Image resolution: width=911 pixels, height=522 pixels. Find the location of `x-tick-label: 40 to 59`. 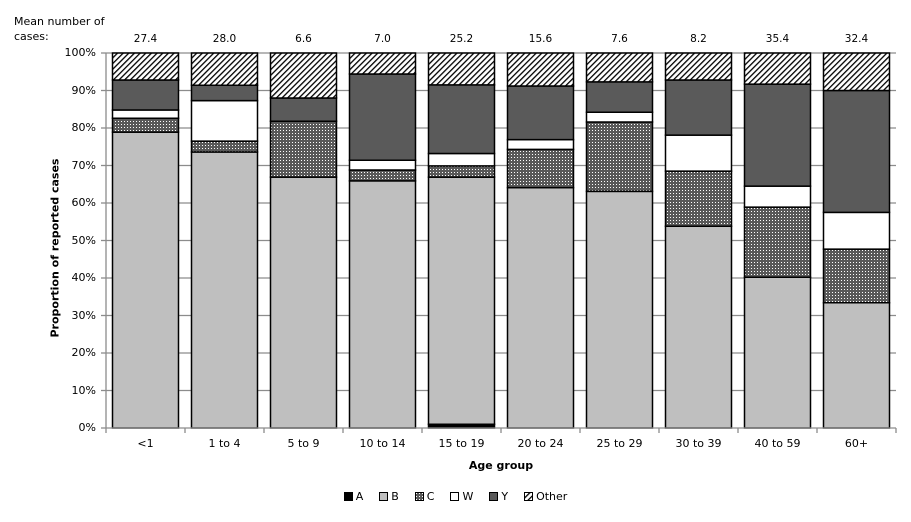

x-tick-label: 40 to 59 is located at coordinates (777, 443).